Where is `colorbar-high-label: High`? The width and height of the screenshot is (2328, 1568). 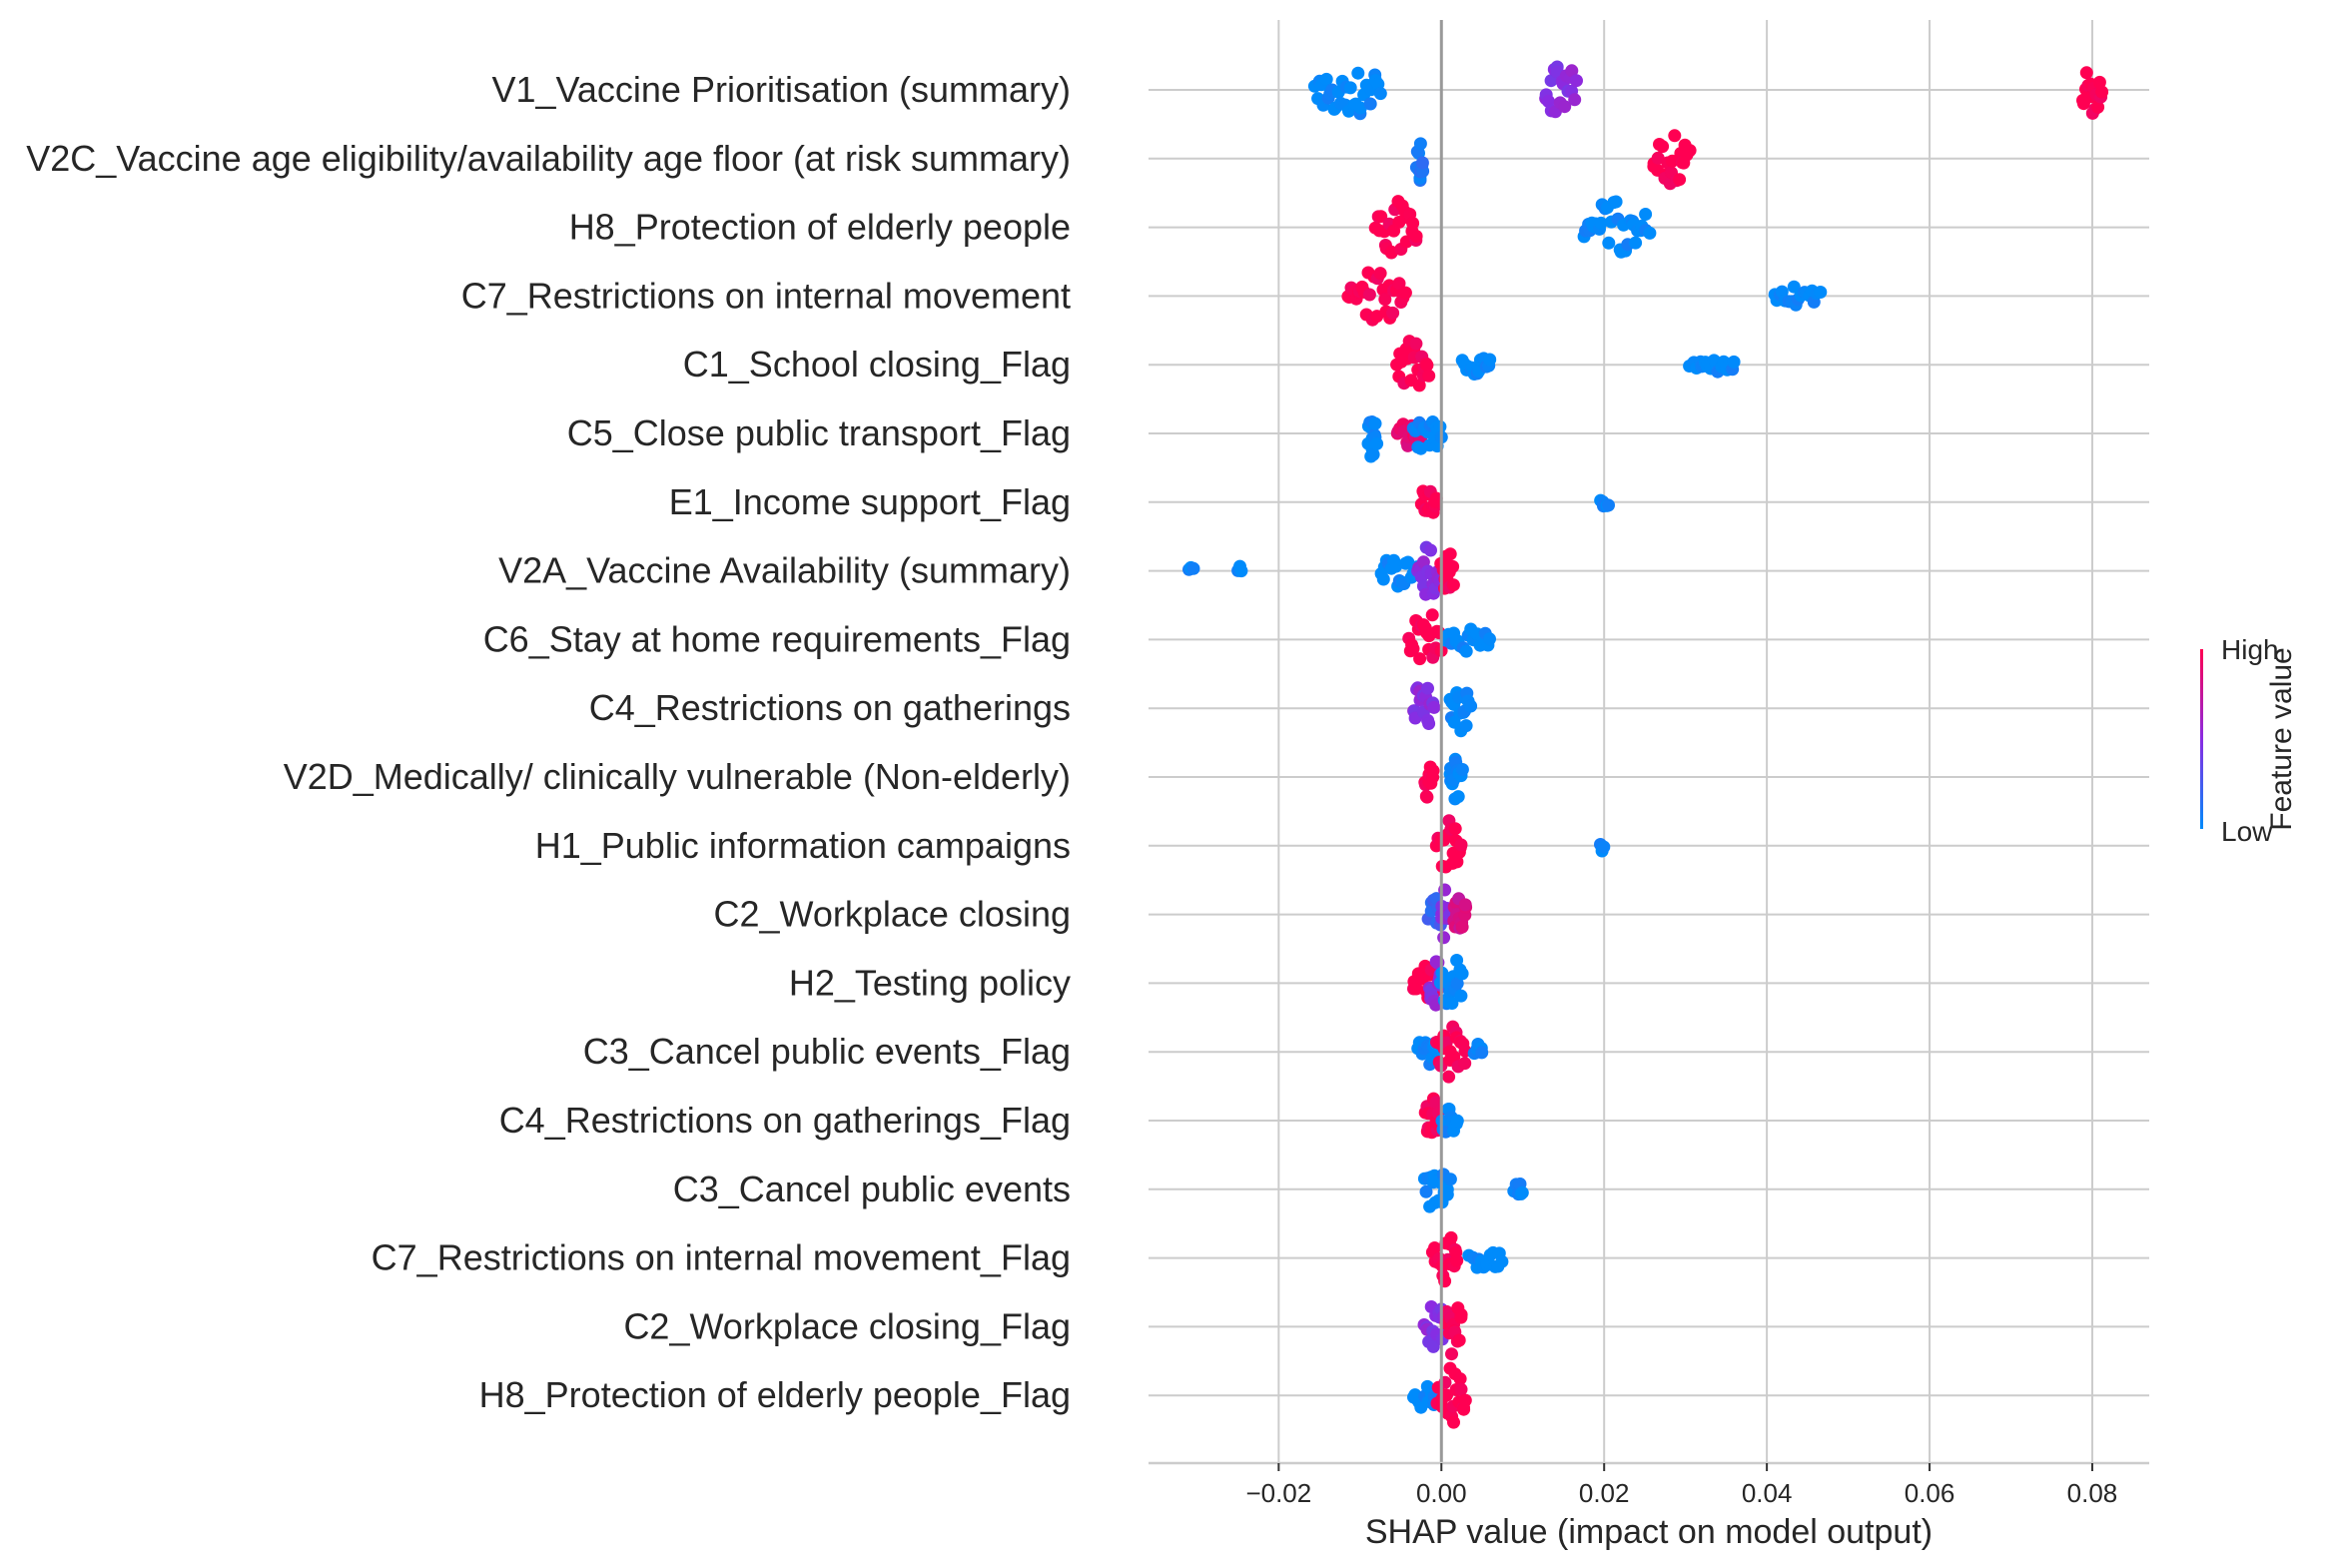 colorbar-high-label: High is located at coordinates (2250, 649).